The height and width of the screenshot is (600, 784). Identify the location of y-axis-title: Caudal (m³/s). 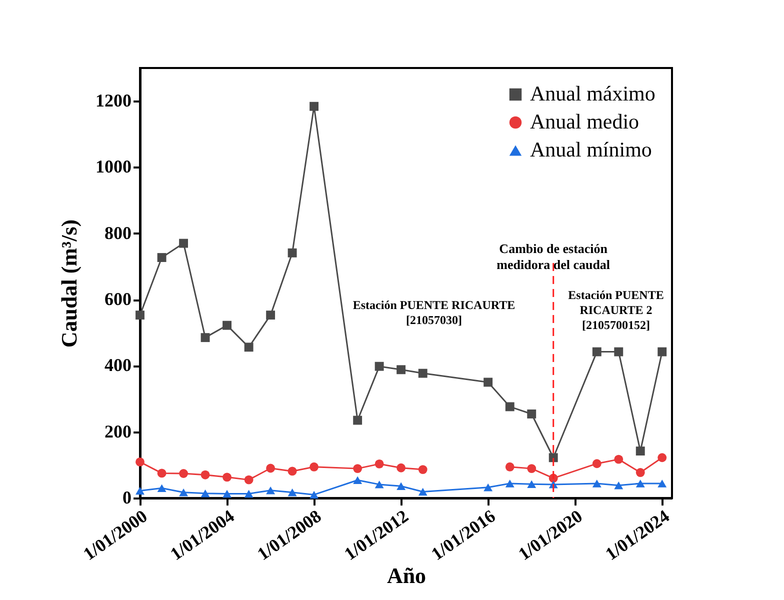
(69, 283).